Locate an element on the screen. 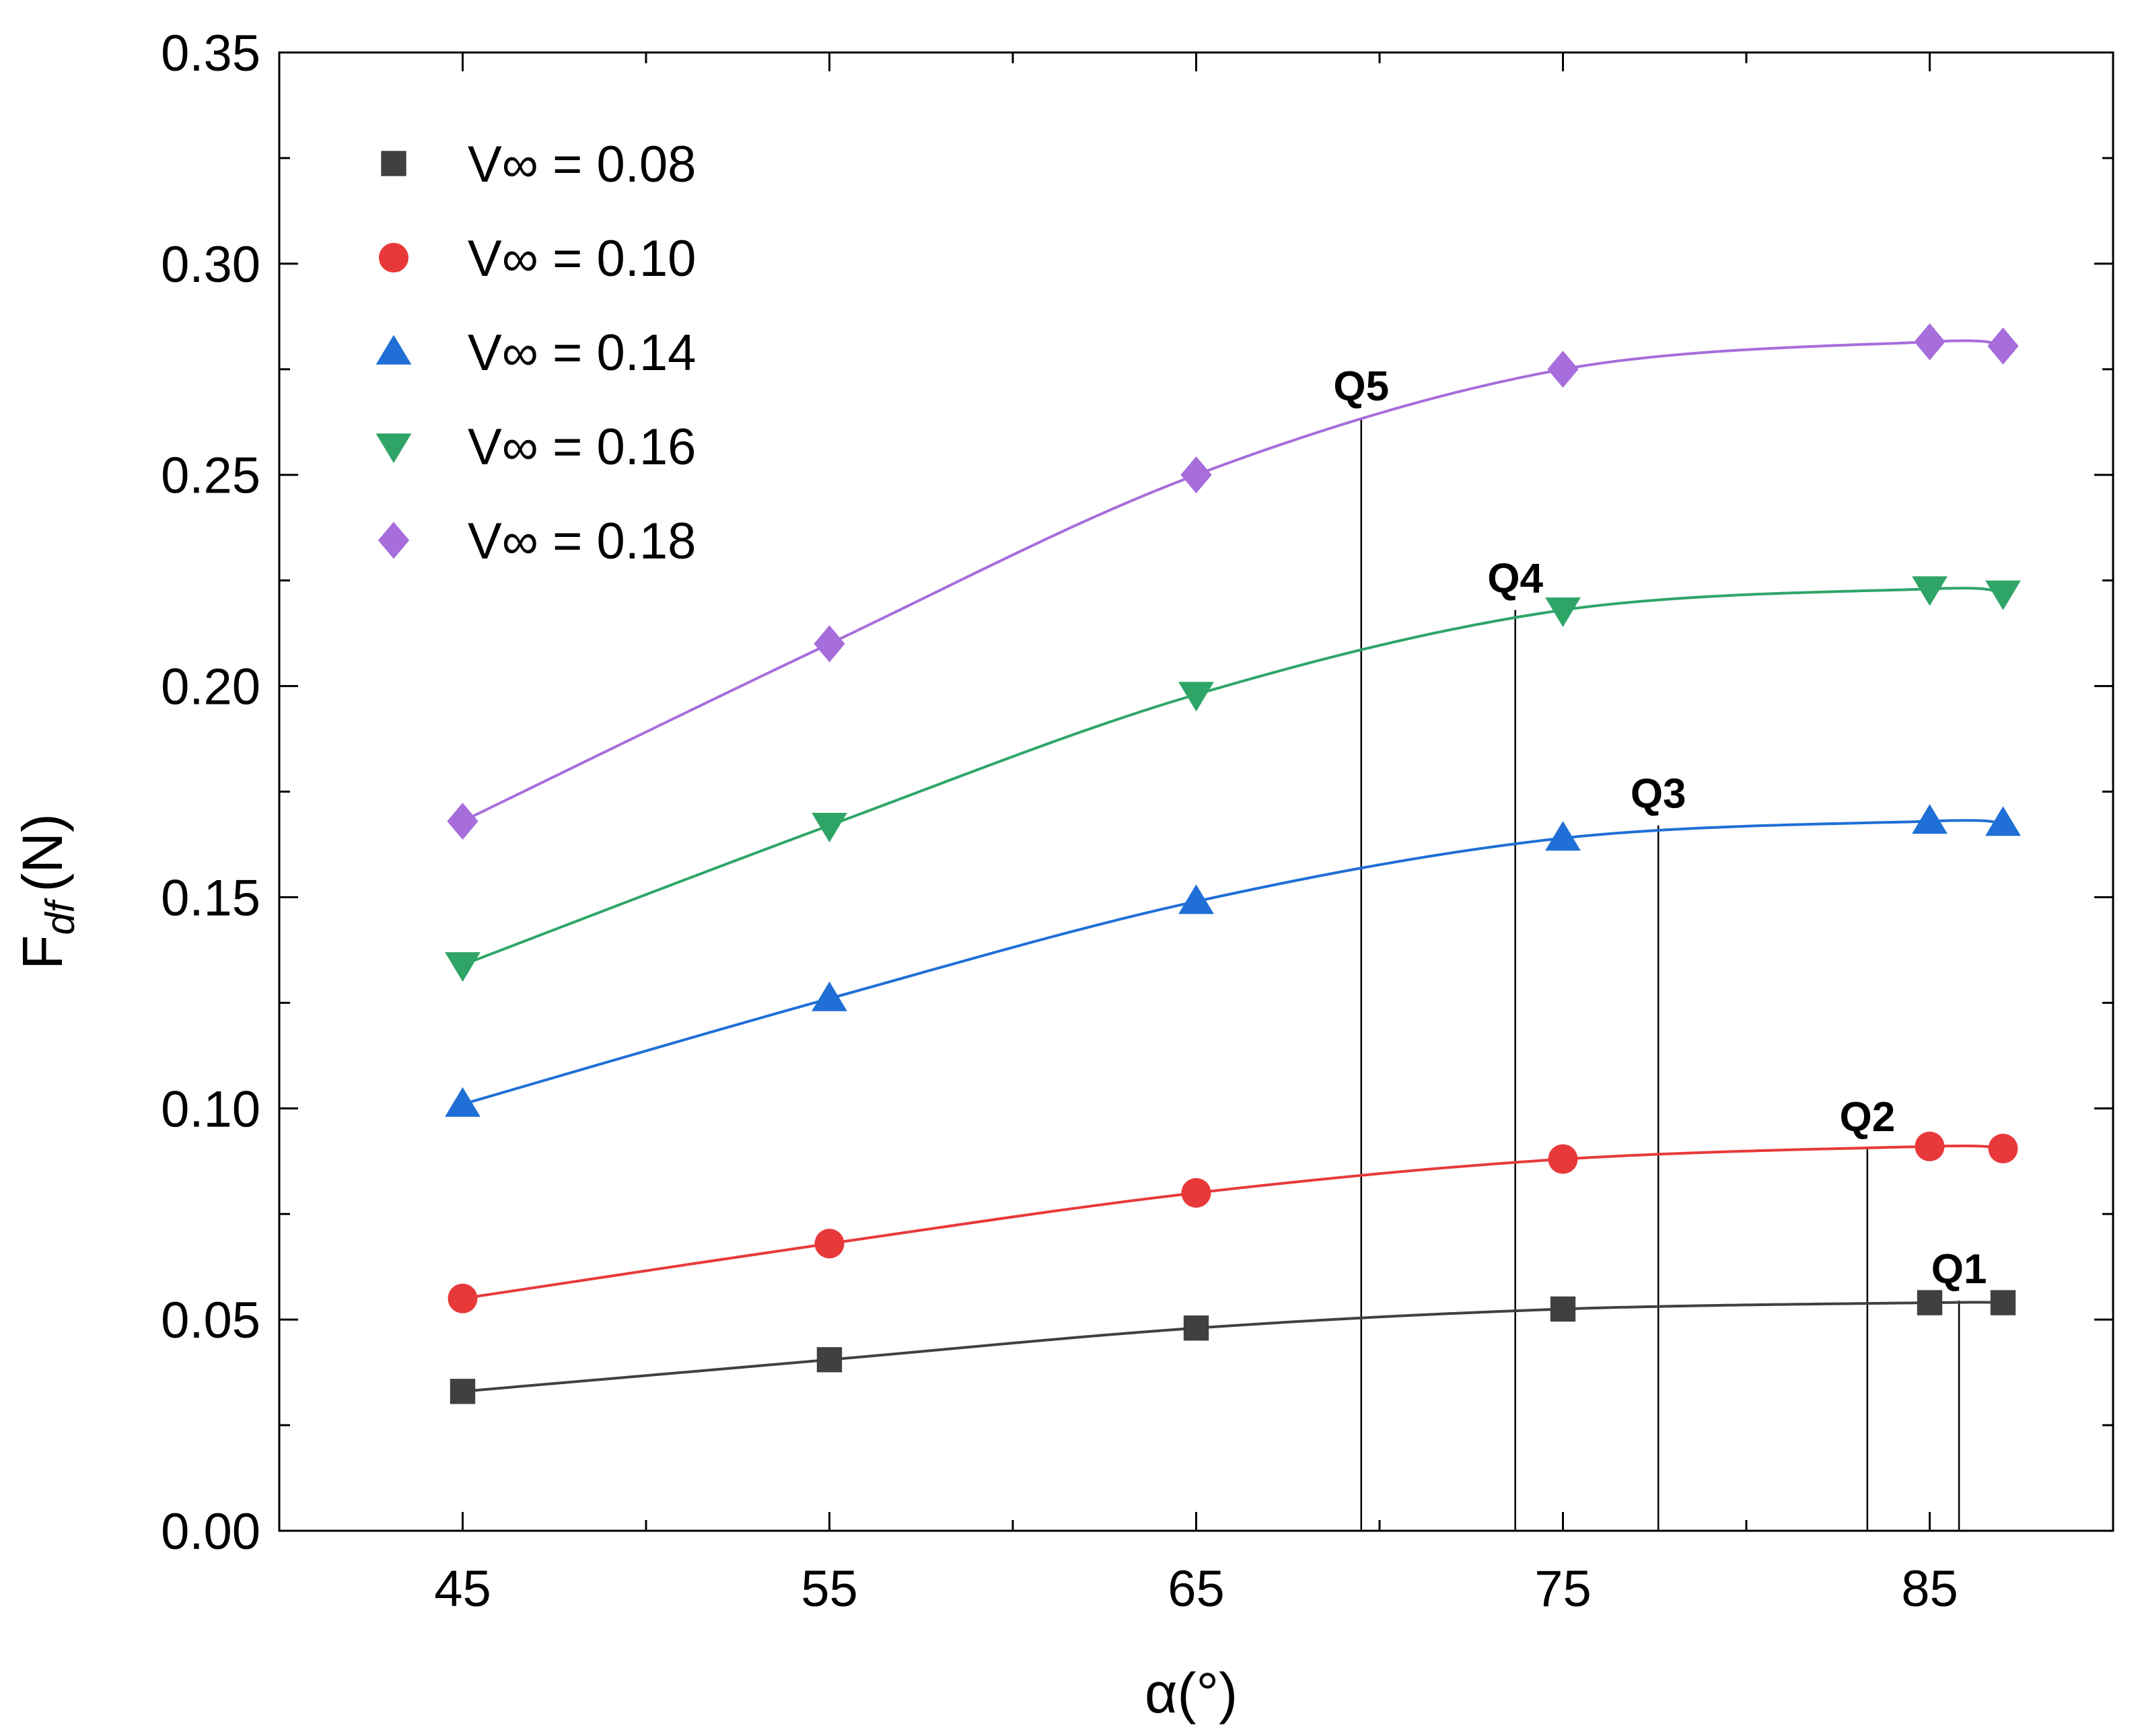 This screenshot has width=2140, height=1736. y-tick-label: 0.35 is located at coordinates (210, 53).